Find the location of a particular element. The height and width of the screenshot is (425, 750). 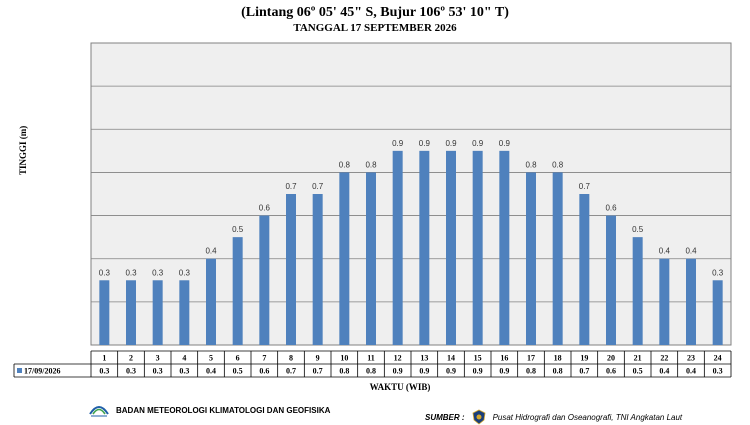

tick-label: 23 is located at coordinates (691, 358).